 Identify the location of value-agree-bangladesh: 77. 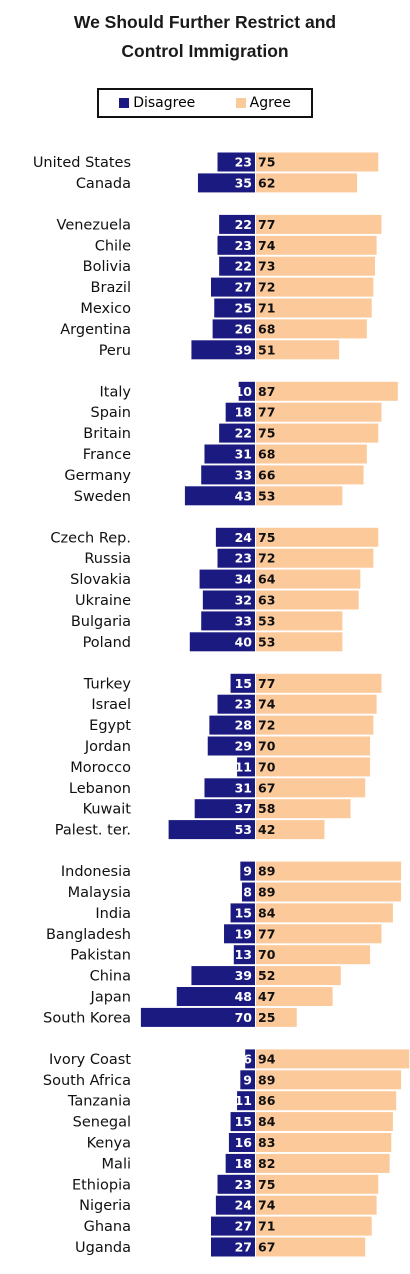
(266, 933).